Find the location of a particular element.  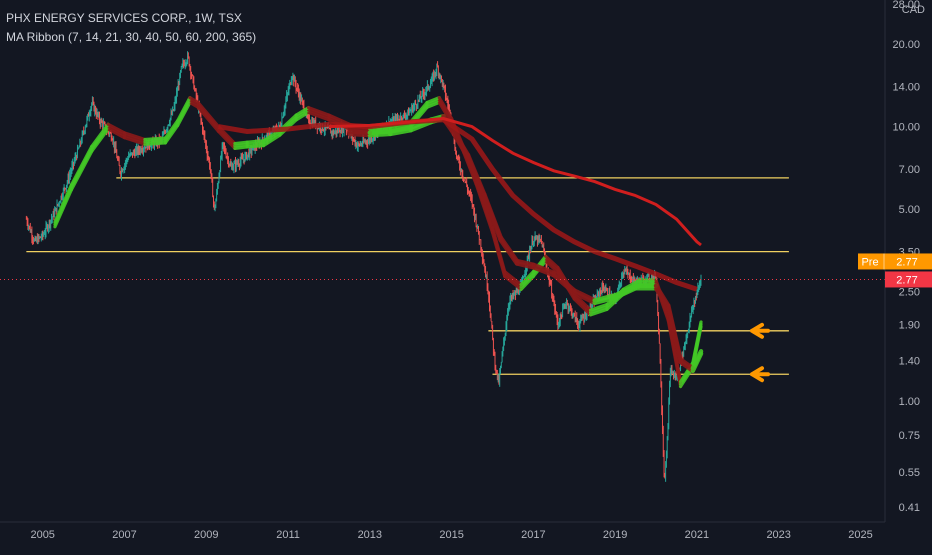

y-tick-label-7: 2.50 is located at coordinates (909, 293).